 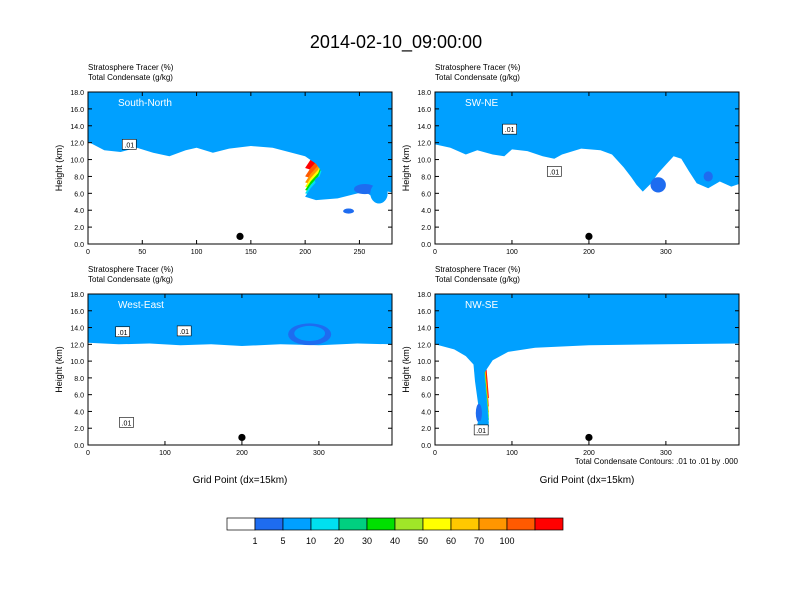 I want to click on colorbar-label: 1, so click(x=254, y=541).